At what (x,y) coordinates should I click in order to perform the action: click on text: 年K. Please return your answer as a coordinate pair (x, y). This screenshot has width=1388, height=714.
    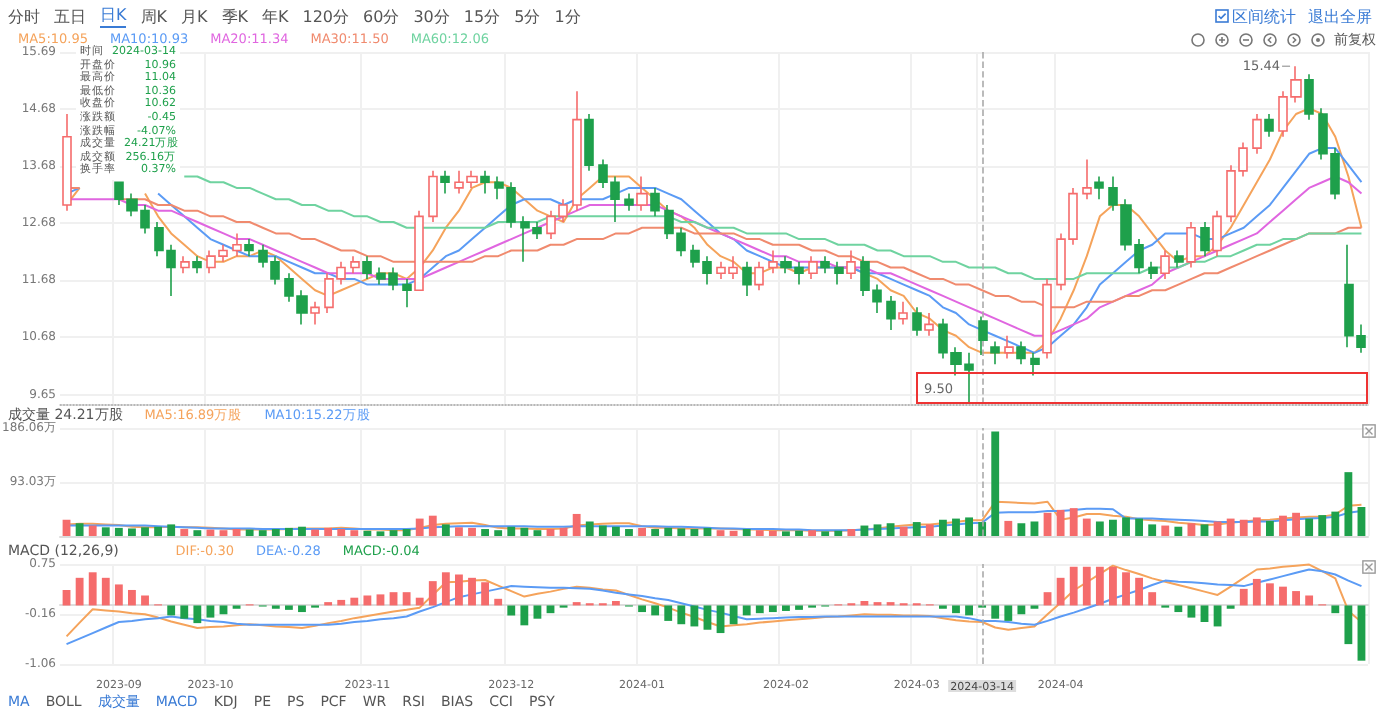
    Looking at the image, I should click on (275, 16).